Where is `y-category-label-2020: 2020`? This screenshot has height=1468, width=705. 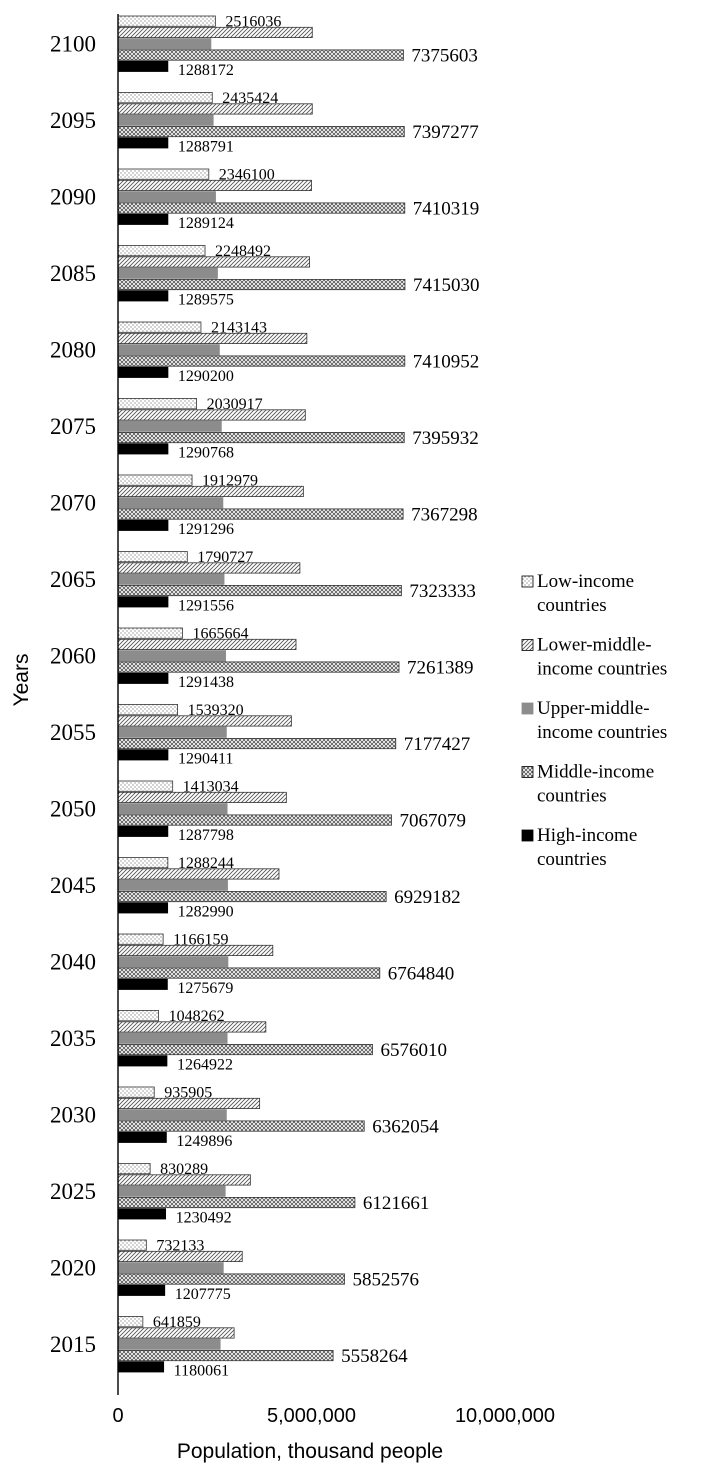 y-category-label-2020: 2020 is located at coordinates (73, 1268).